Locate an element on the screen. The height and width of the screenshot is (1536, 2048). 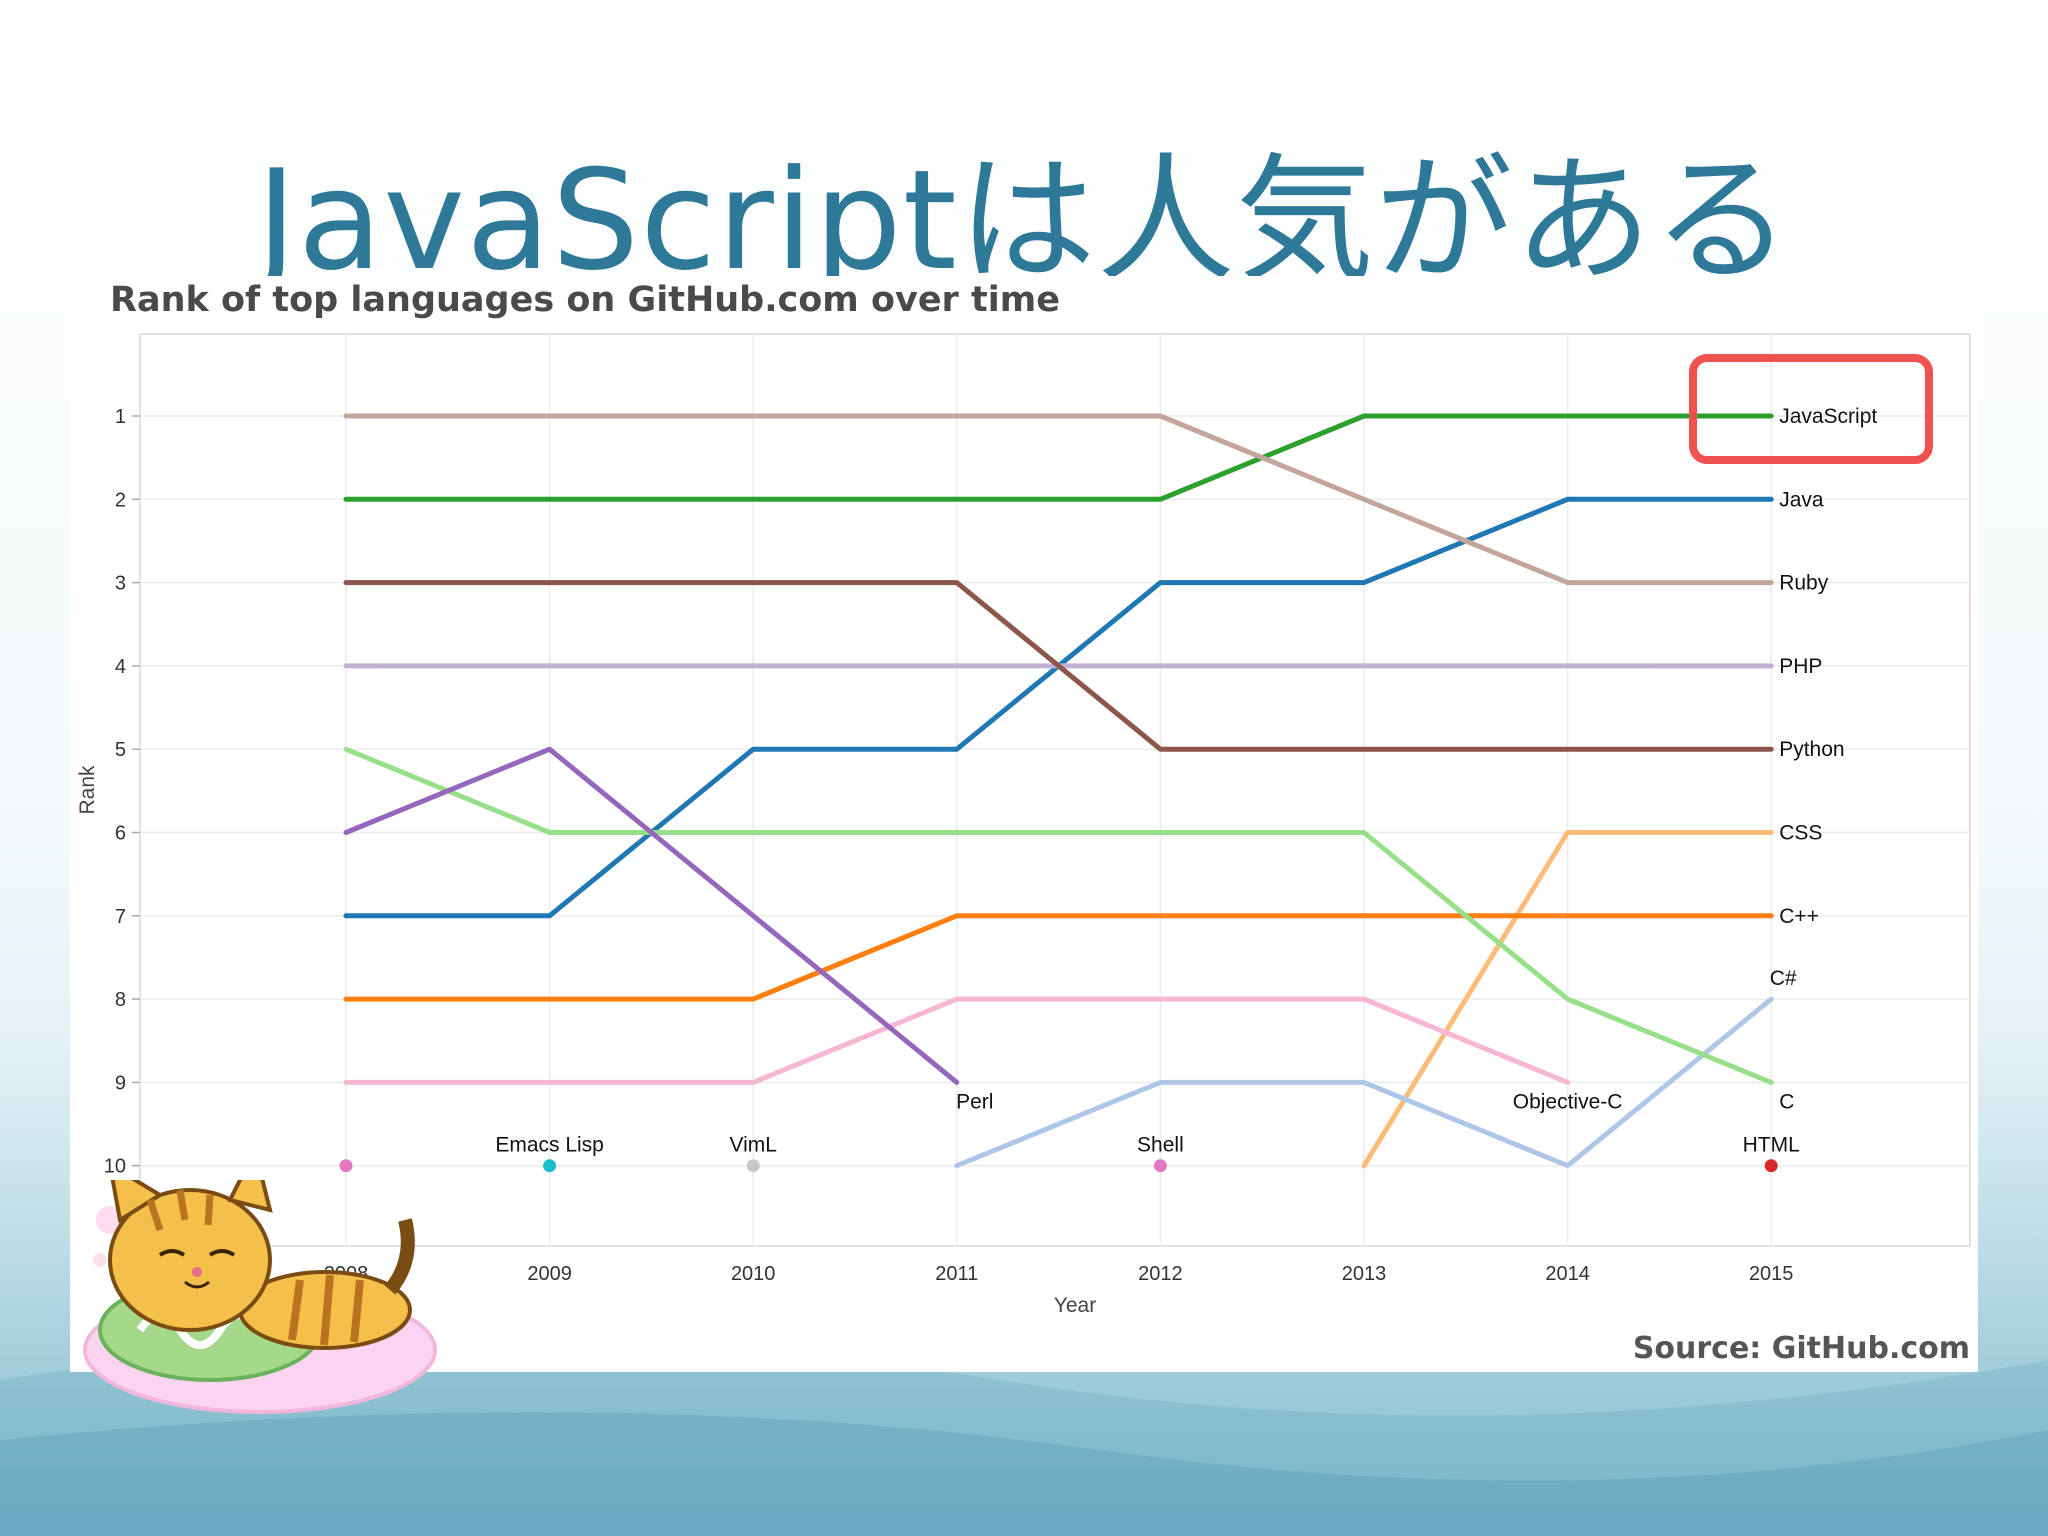
line-label: CSS is located at coordinates (1800, 833).